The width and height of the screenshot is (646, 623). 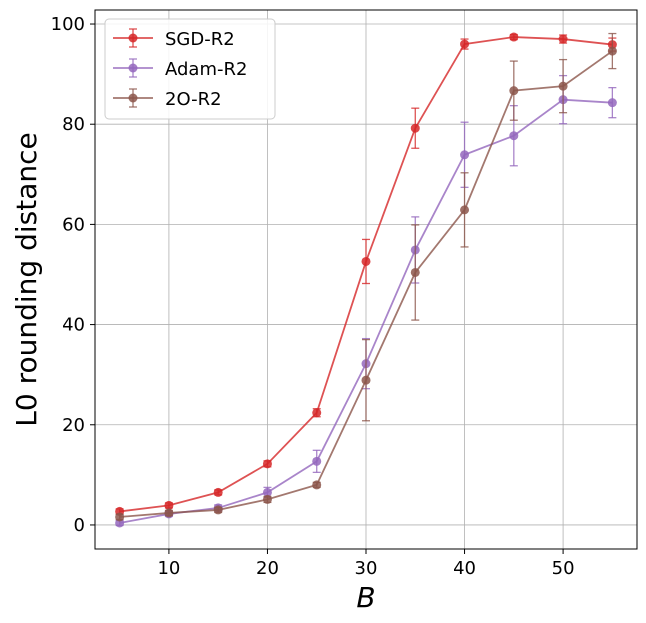 I want to click on y-axis-label: L0 rounding distance, so click(x=26, y=279).